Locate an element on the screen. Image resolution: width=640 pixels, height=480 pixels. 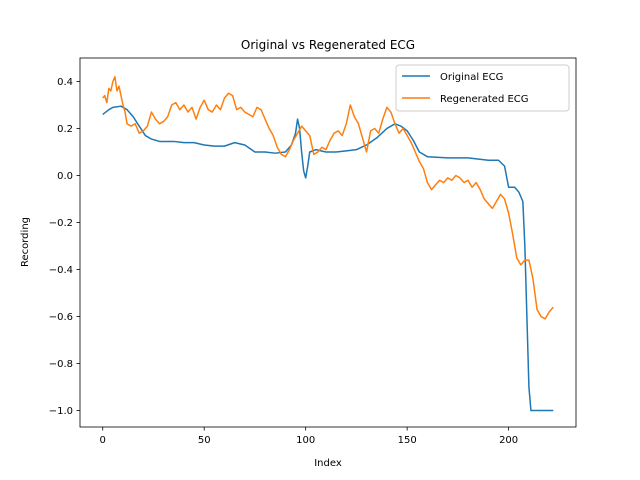
legend-box is located at coordinates (482, 88).